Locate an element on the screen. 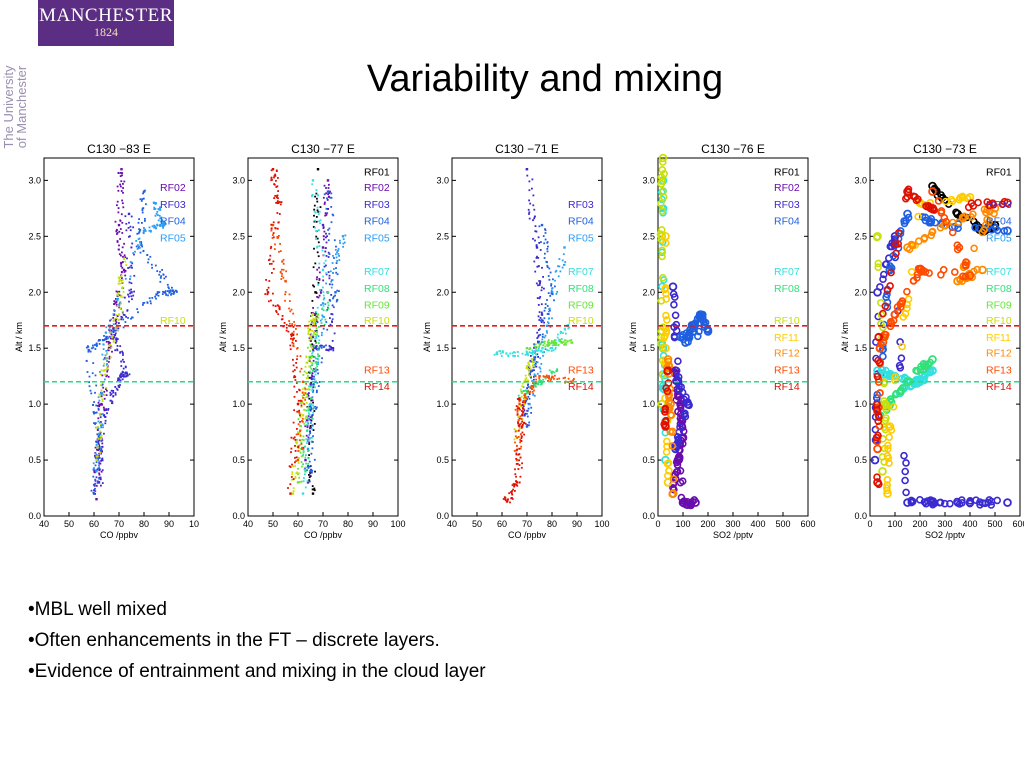 The image size is (1024, 768). y-tick-label: 0.5 is located at coordinates (34, 460).